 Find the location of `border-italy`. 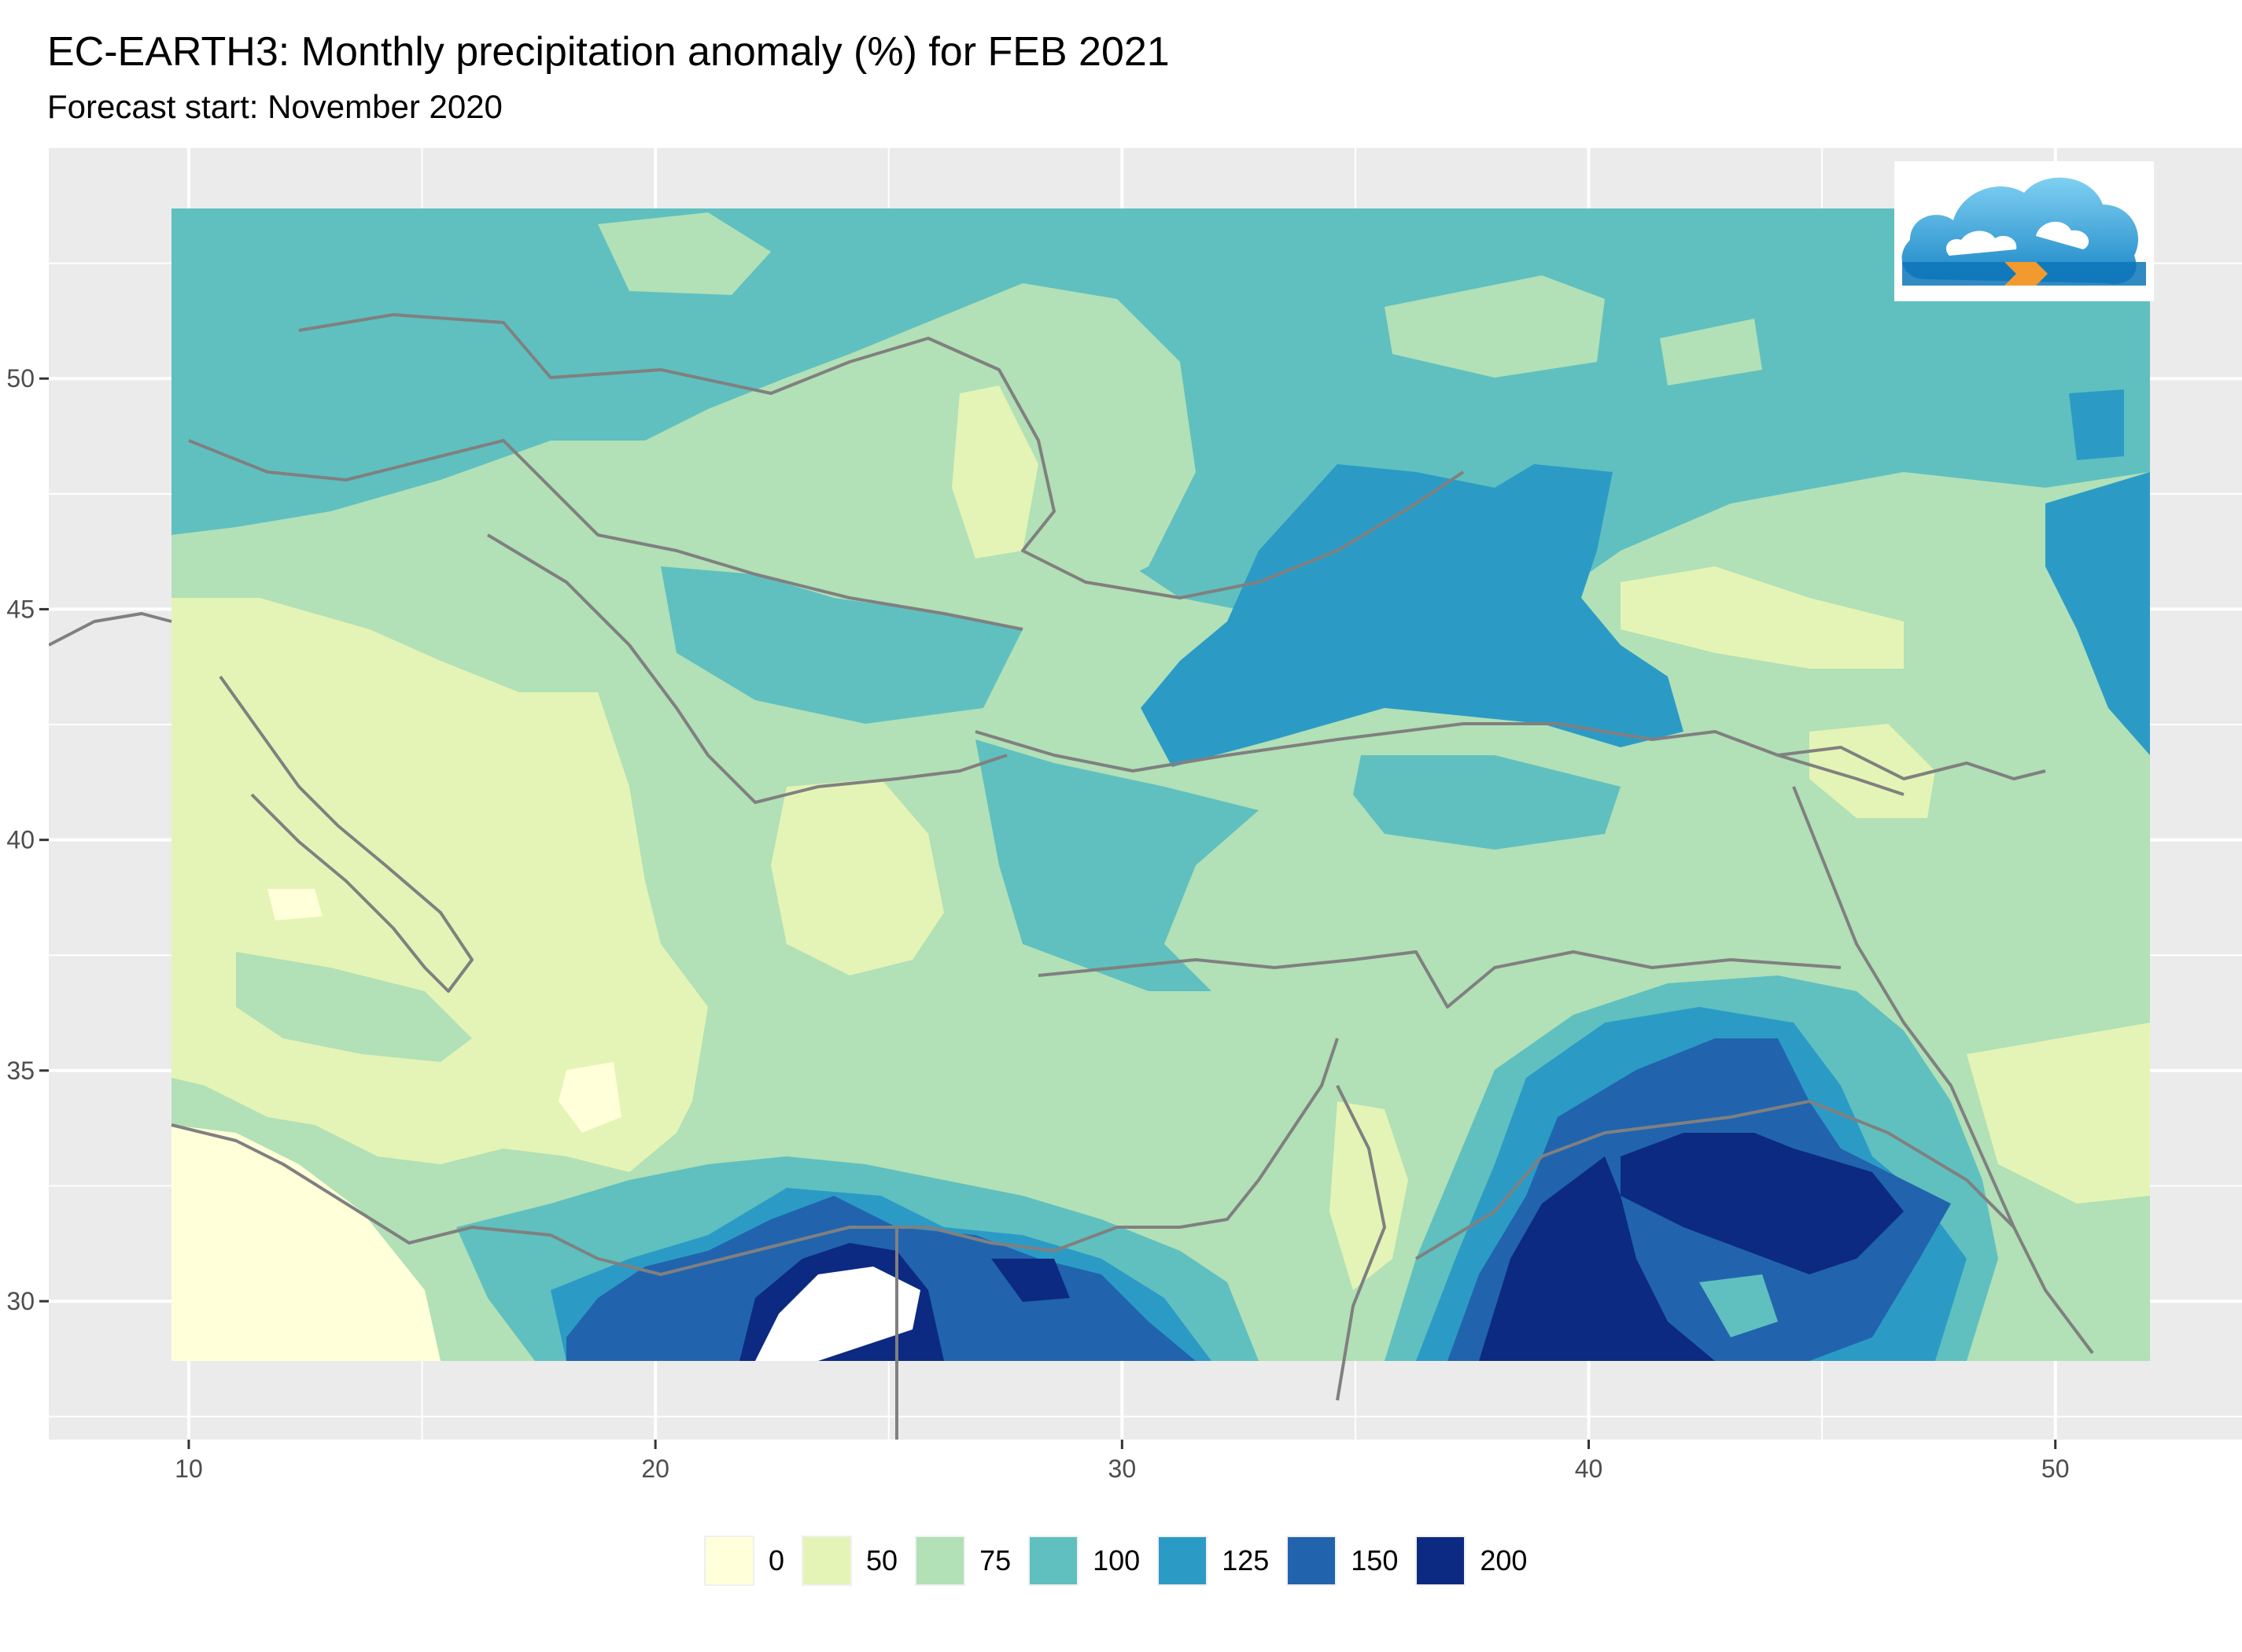

border-italy is located at coordinates (346, 834).